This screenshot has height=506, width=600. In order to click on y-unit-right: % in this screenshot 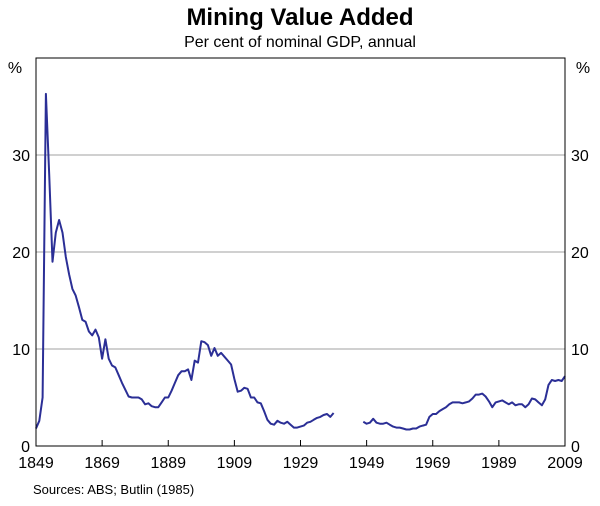, I will do `click(583, 68)`.